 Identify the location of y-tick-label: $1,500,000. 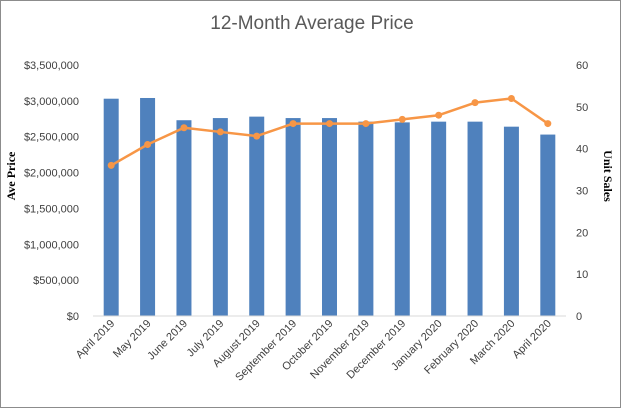
(51, 209).